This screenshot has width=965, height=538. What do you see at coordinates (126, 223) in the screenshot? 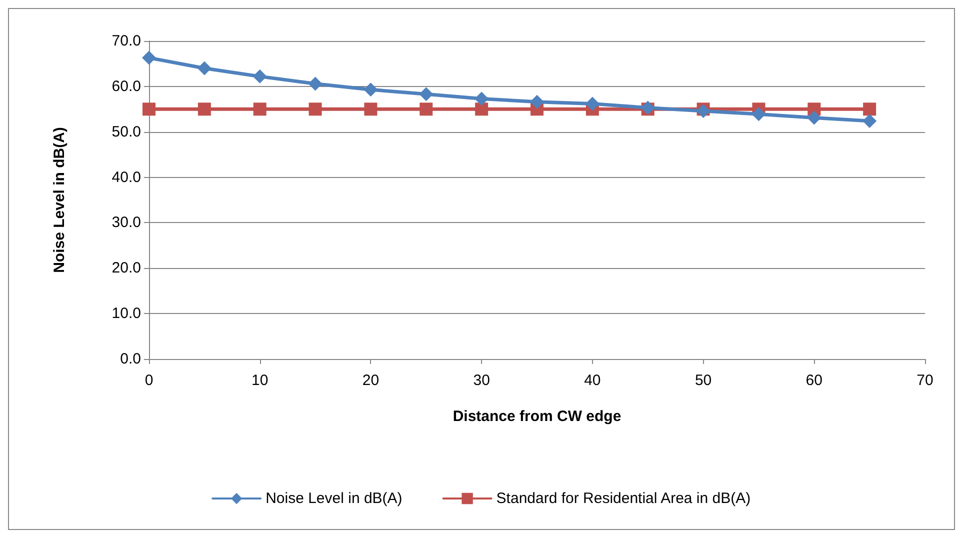
I see `y-tick-label: 30.0` at bounding box center [126, 223].